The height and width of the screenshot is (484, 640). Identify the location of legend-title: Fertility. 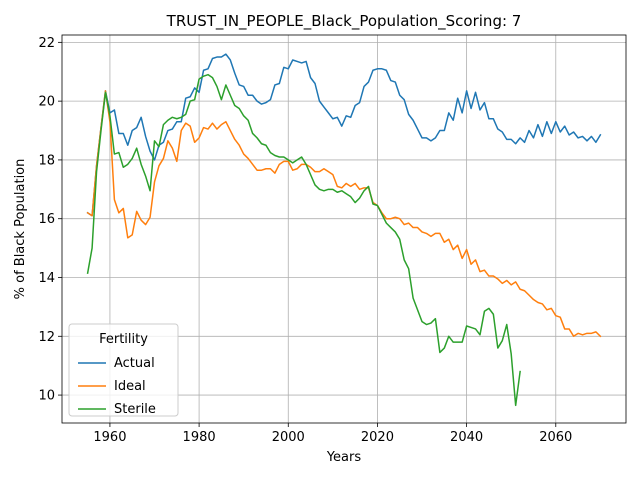
(123, 339).